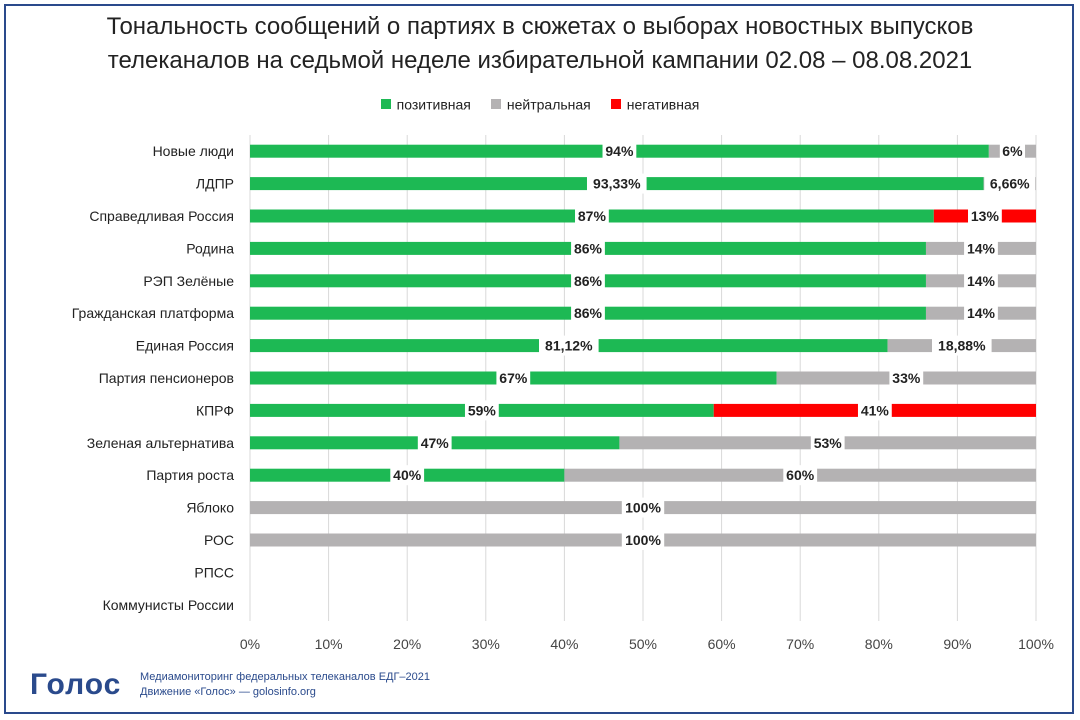 This screenshot has width=1080, height=720. I want to click on category-label: Новые люди, so click(193, 151).